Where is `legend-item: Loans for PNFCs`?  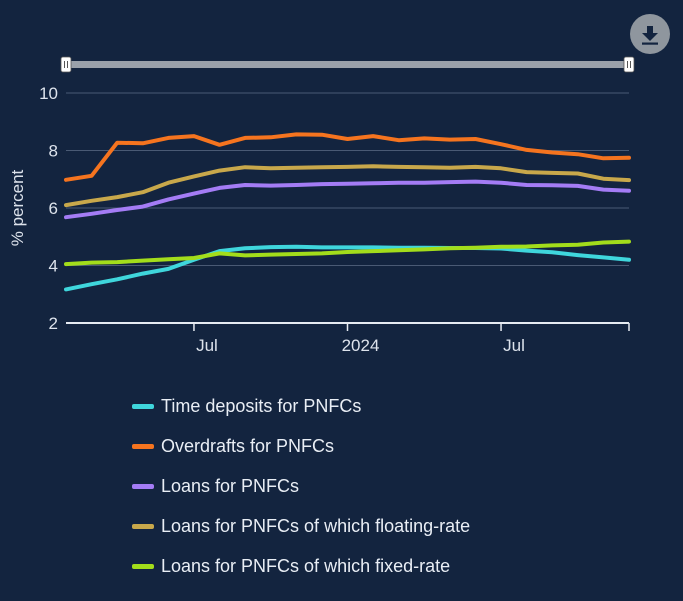
legend-item: Loans for PNFCs is located at coordinates (342, 486).